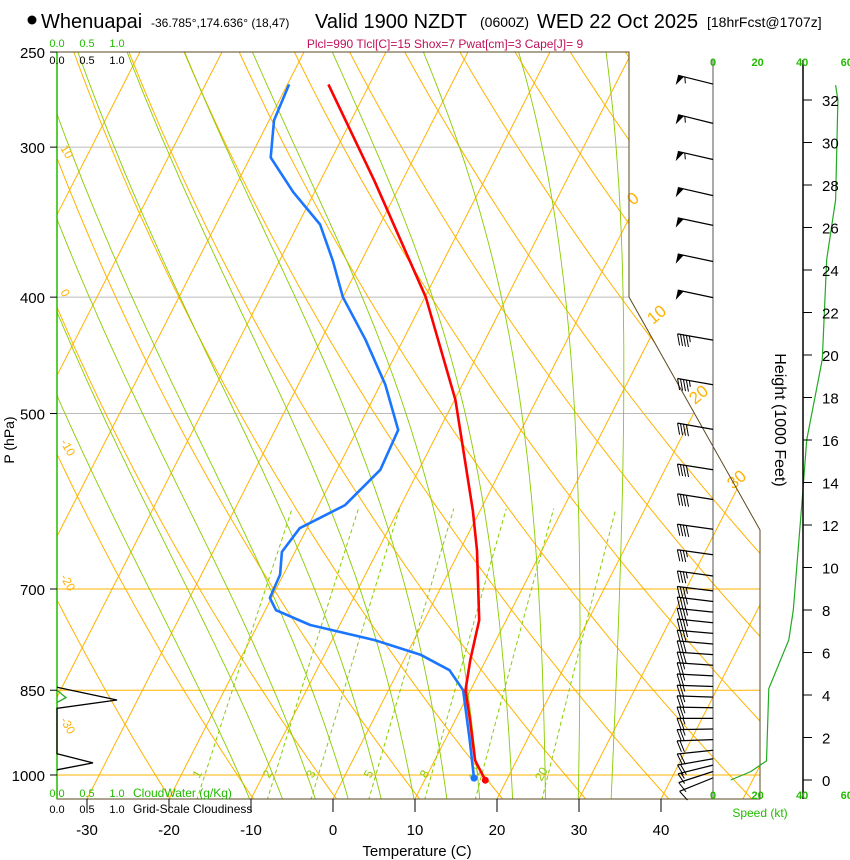 This screenshot has height=860, width=850. What do you see at coordinates (169, 830) in the screenshot?
I see `x-tick-label: -20` at bounding box center [169, 830].